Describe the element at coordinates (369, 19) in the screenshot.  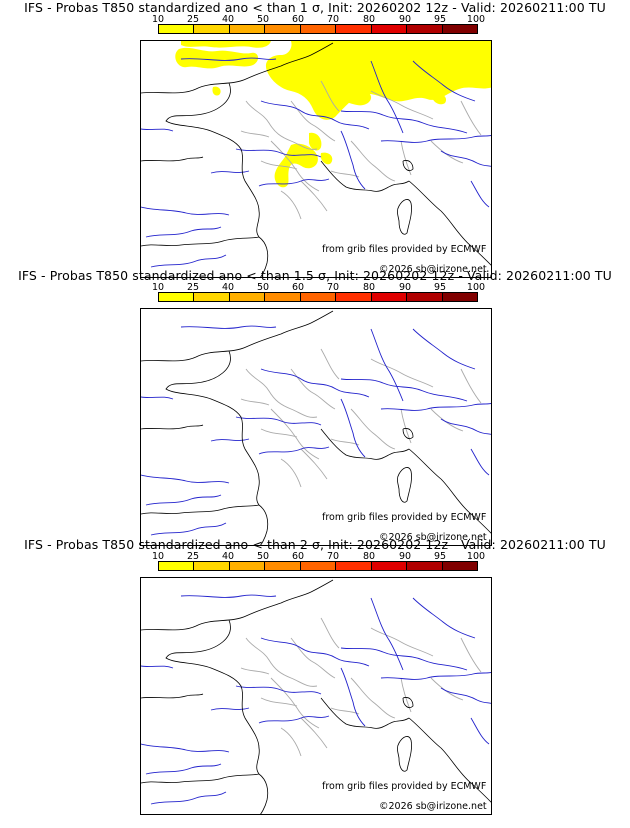
I see `colorbar-tick-label: 80` at that location.